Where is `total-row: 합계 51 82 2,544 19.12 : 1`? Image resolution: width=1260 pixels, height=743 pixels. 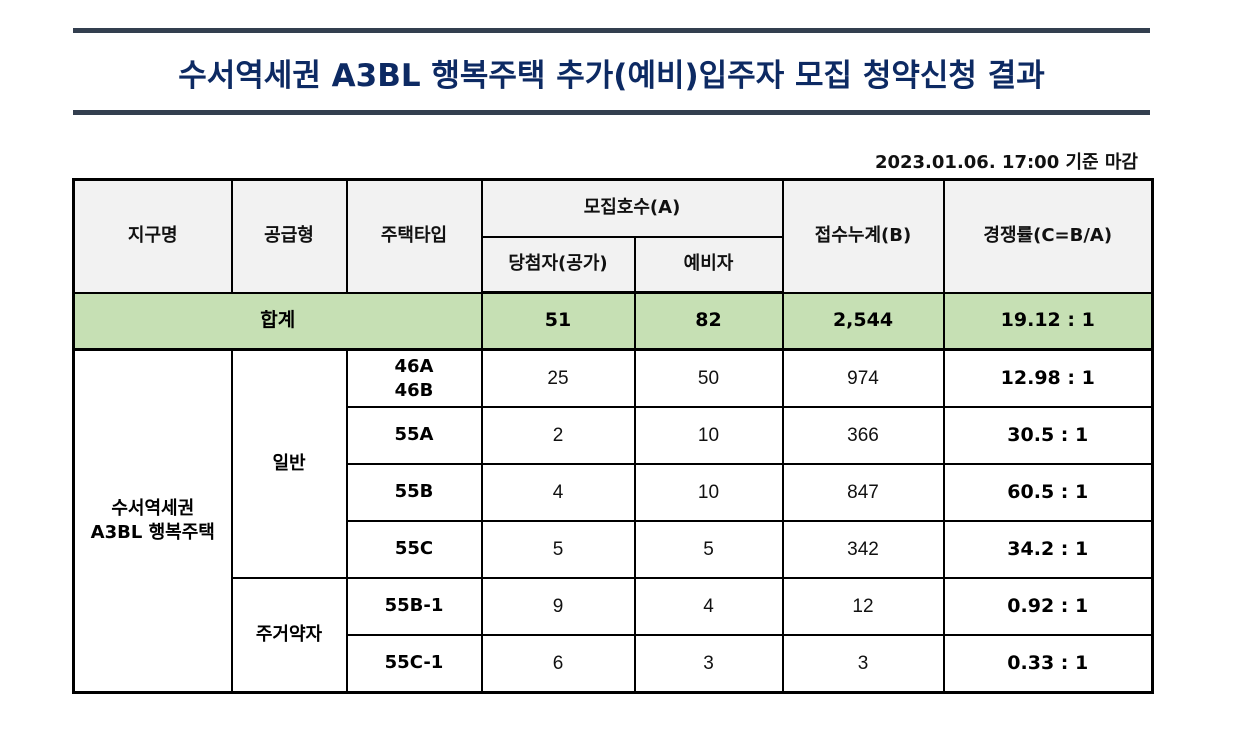 total-row: 합계 51 82 2,544 19.12 : 1 is located at coordinates (613, 321).